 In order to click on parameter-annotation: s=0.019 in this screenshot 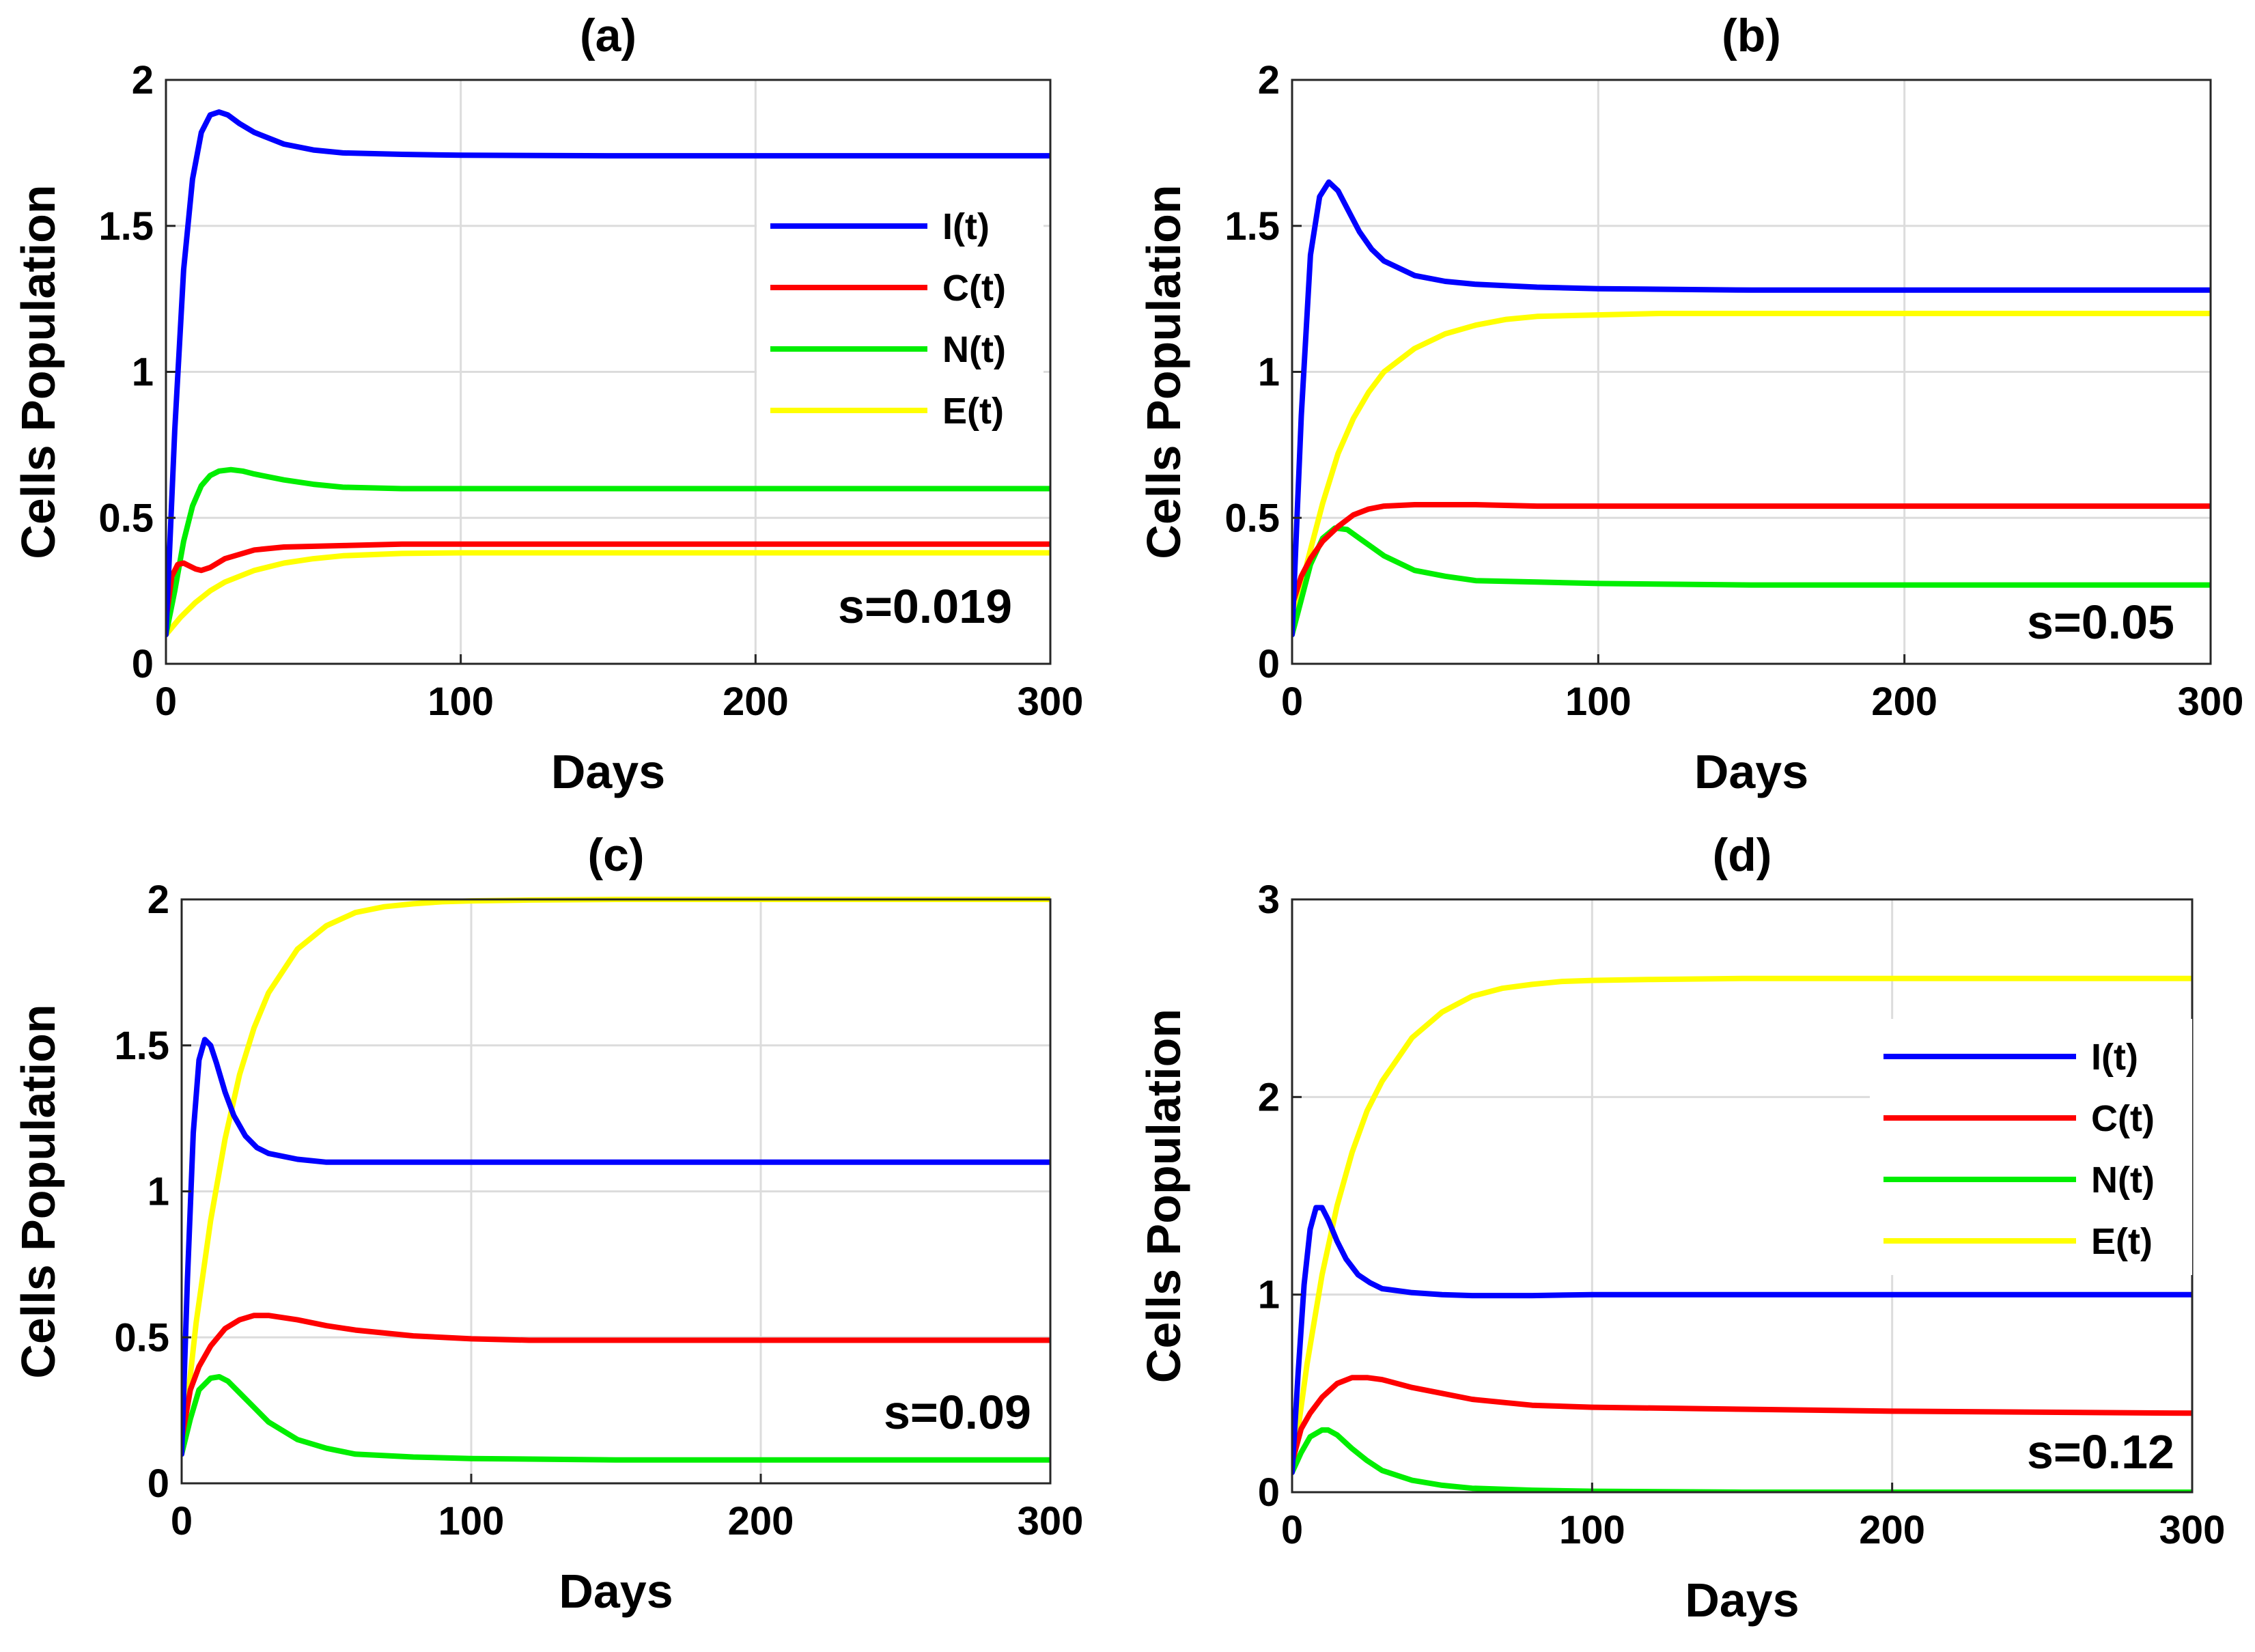, I will do `click(925, 606)`.